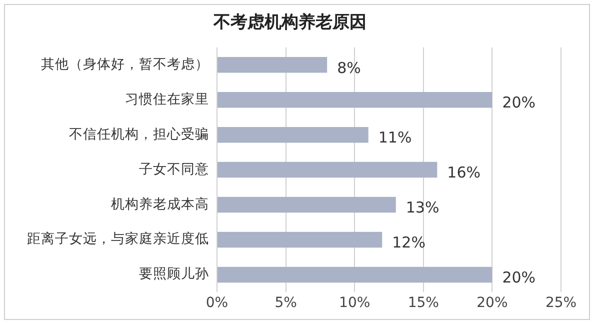 Image resolution: width=594 pixels, height=324 pixels. Describe the element at coordinates (349, 67) in the screenshot. I see `data-label: 8%` at that location.